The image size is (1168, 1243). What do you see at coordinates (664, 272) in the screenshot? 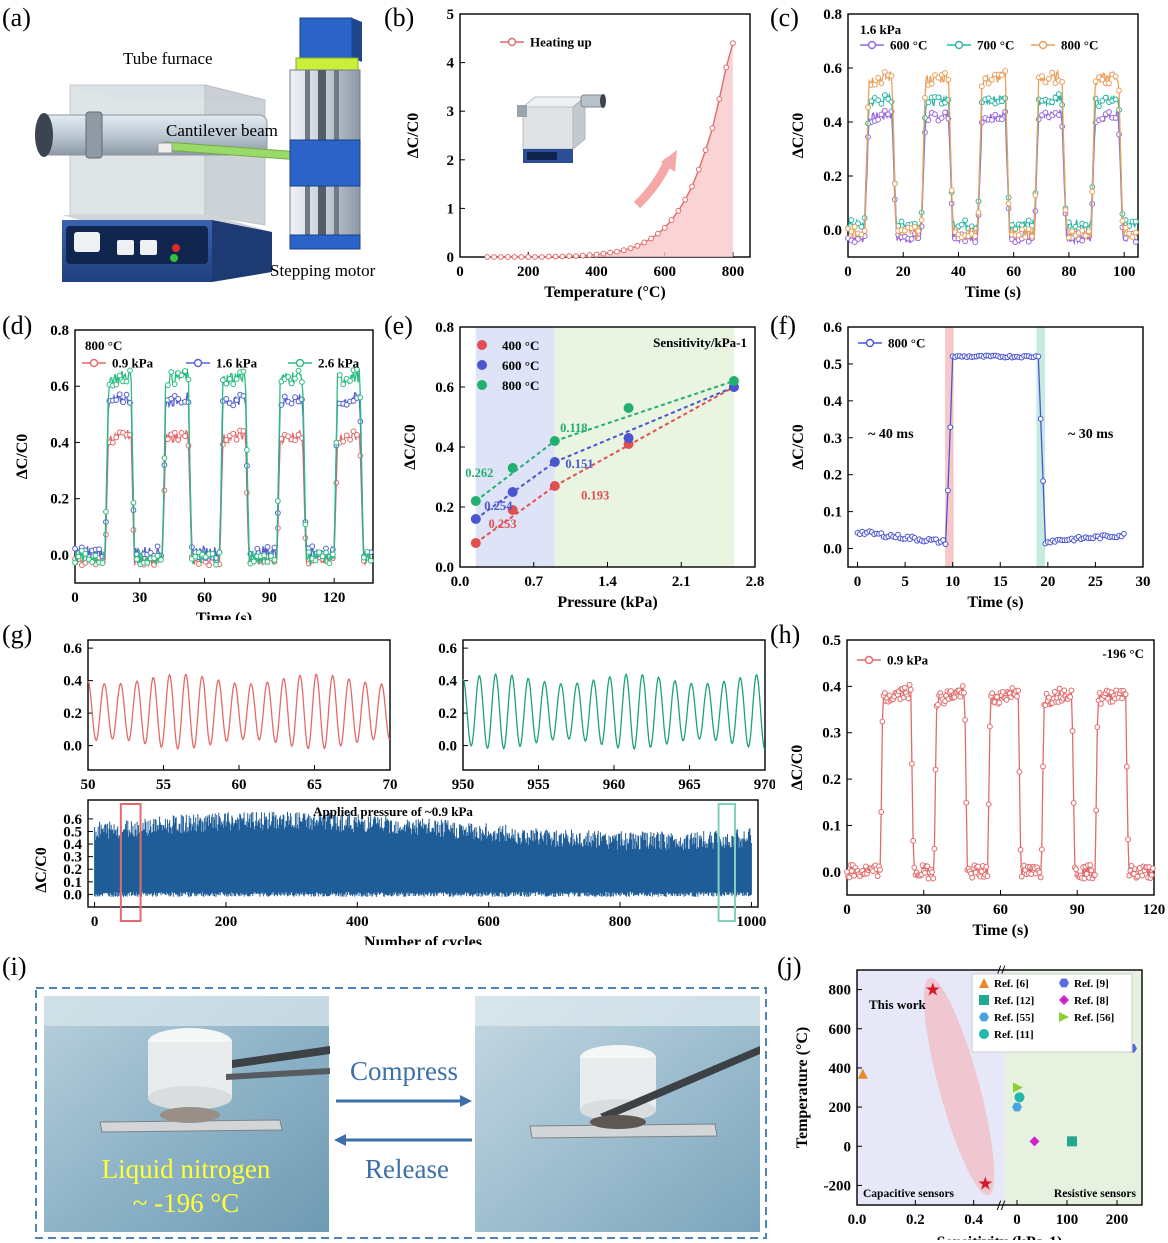
I see `x-tick-label: 600` at bounding box center [664, 272].